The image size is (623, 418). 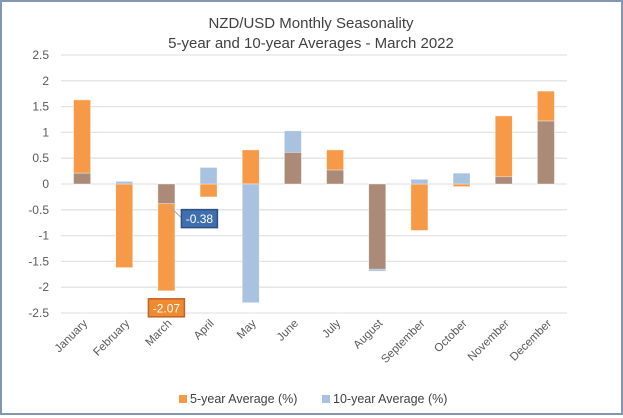 I want to click on y-tick-label: 2.5, so click(x=40, y=55).